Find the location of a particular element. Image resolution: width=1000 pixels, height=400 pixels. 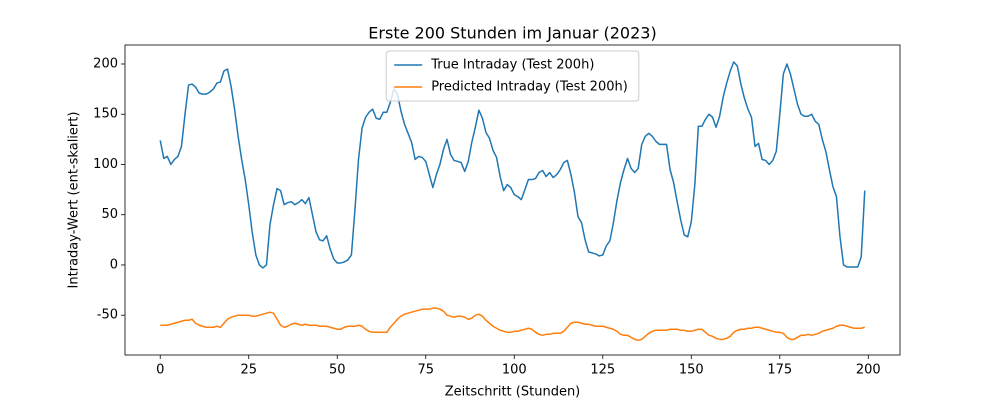

x-tick-label: 0 is located at coordinates (160, 370).